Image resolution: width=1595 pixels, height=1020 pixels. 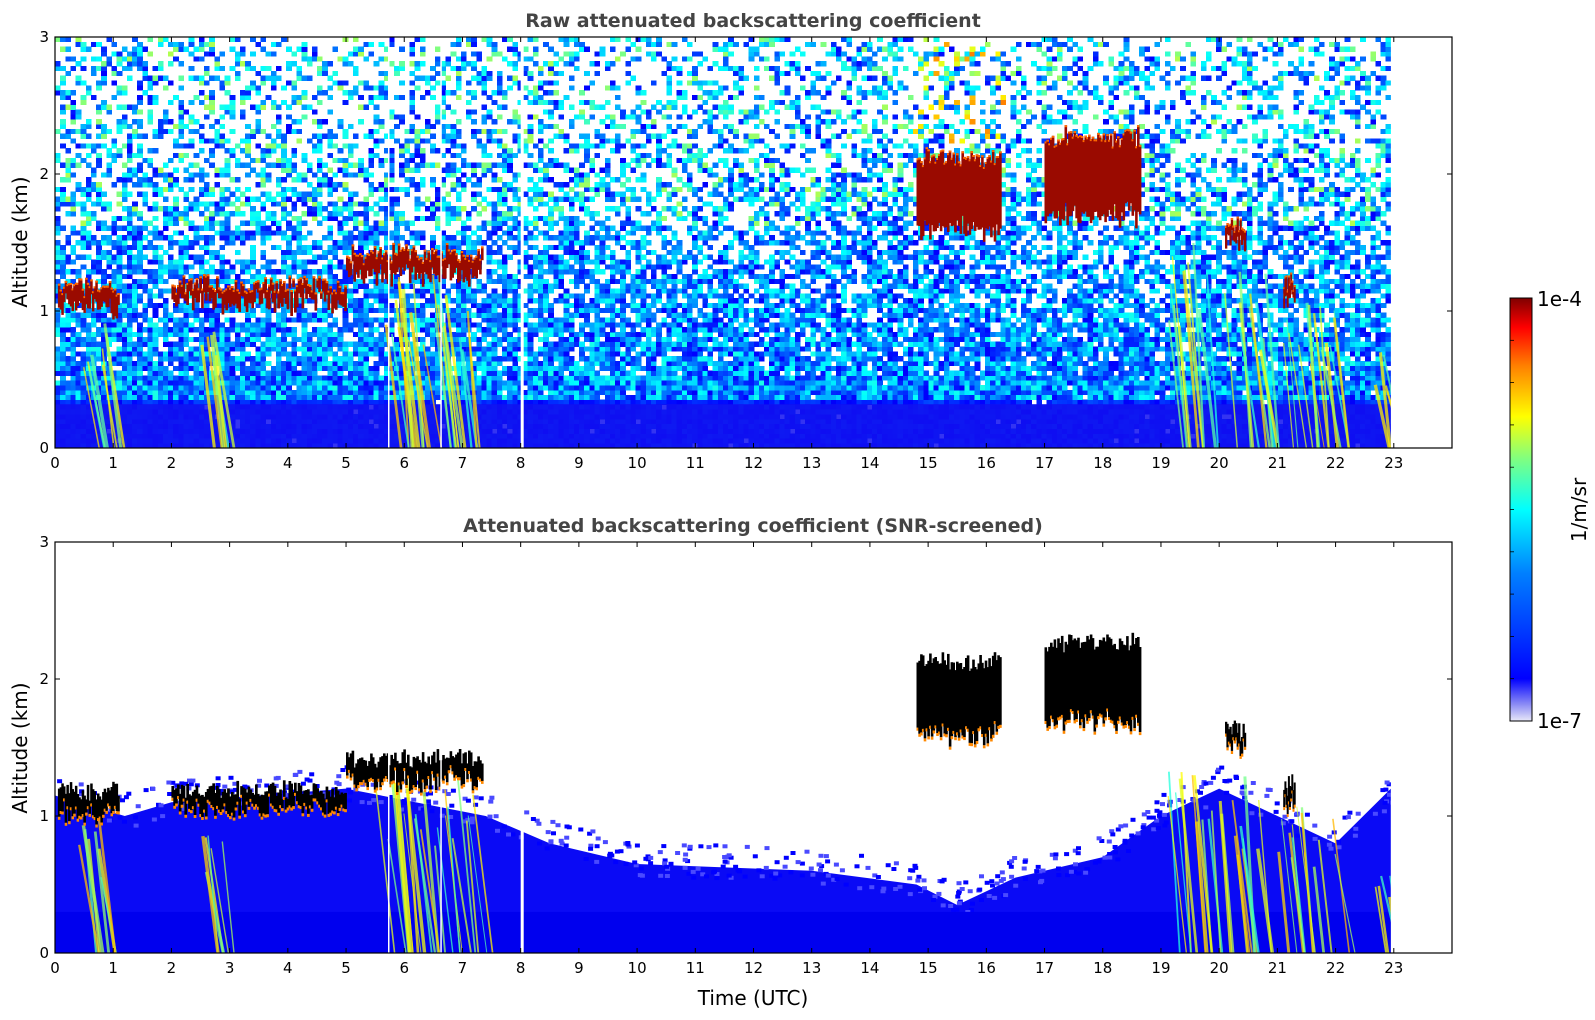 I want to click on colorbar: 1e-4 1e-7 1/m/sr, so click(x=1550, y=510).